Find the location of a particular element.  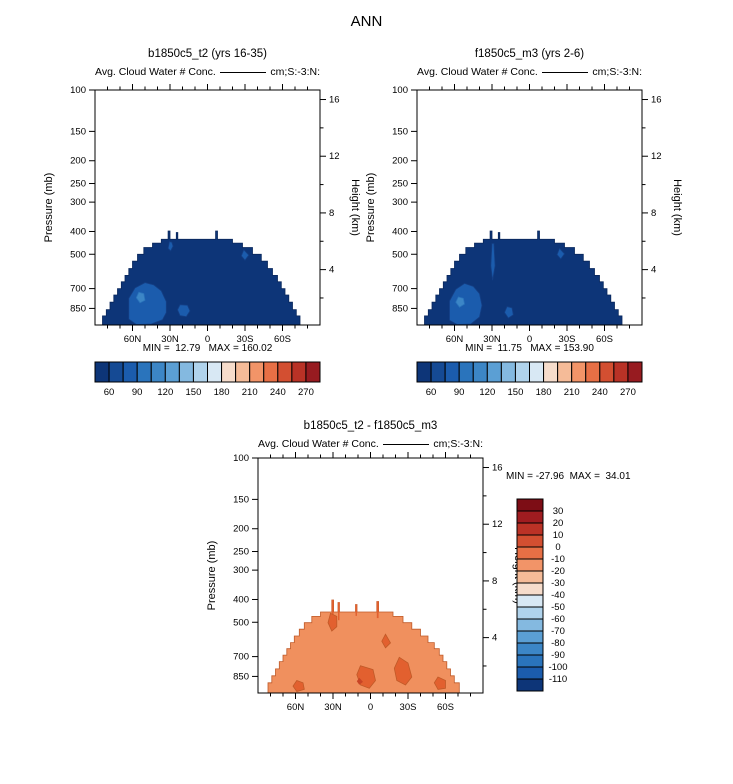

colorbar-label: 210 is located at coordinates (572, 392).